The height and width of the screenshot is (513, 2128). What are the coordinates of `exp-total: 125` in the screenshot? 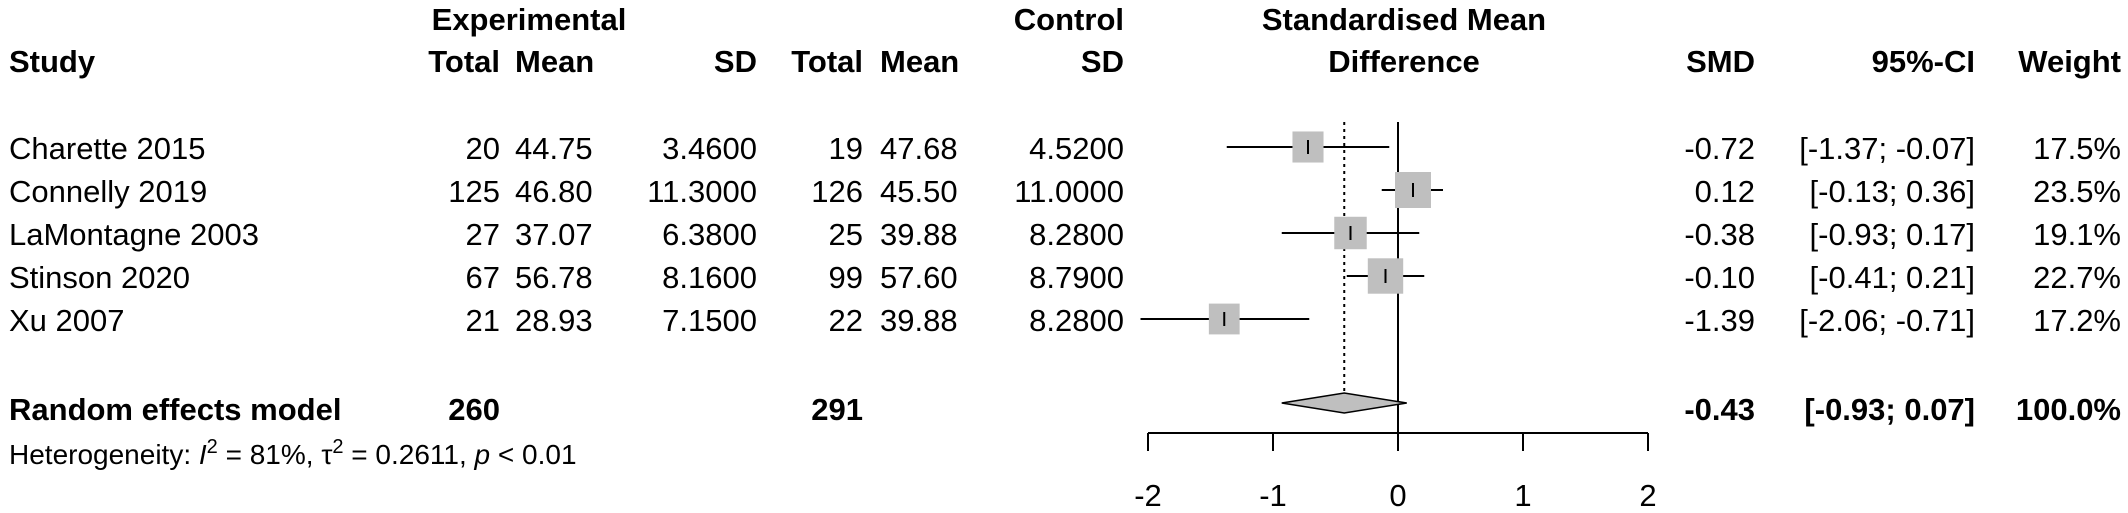 It's located at (474, 191).